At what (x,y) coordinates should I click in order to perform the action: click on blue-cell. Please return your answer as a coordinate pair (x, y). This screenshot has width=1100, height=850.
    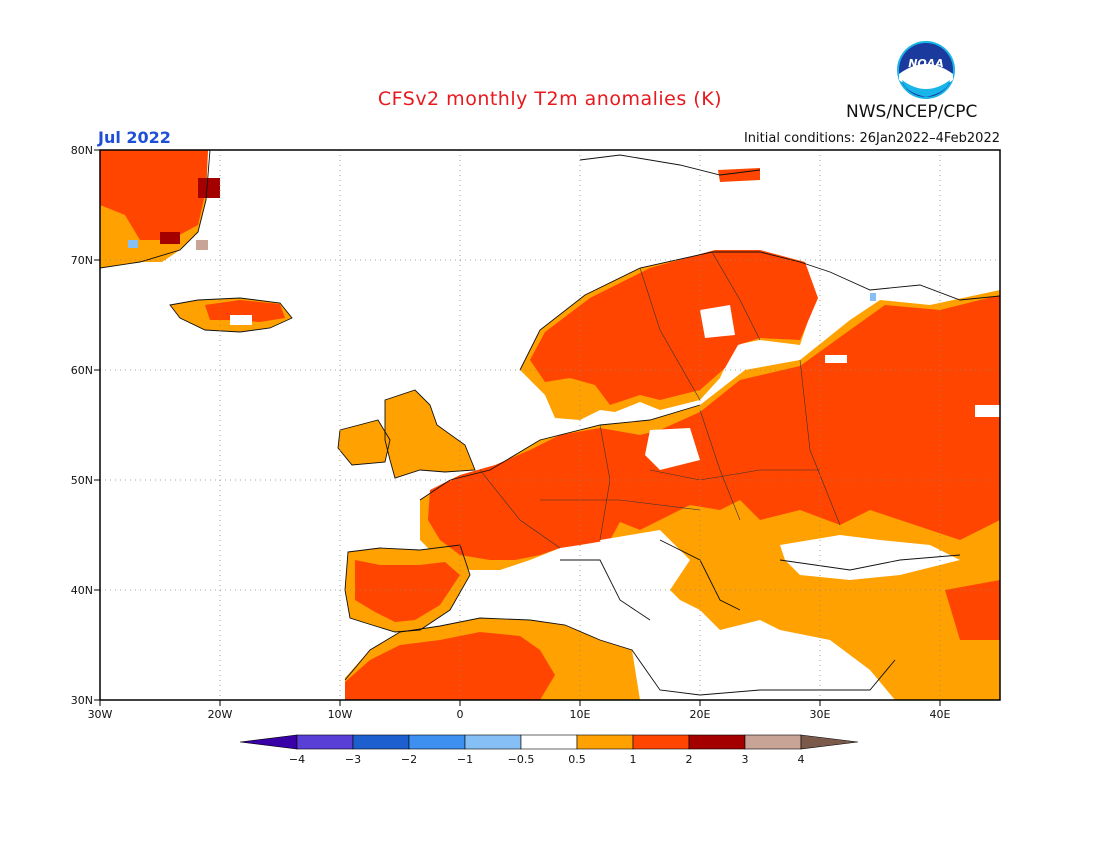
    Looking at the image, I should click on (133, 244).